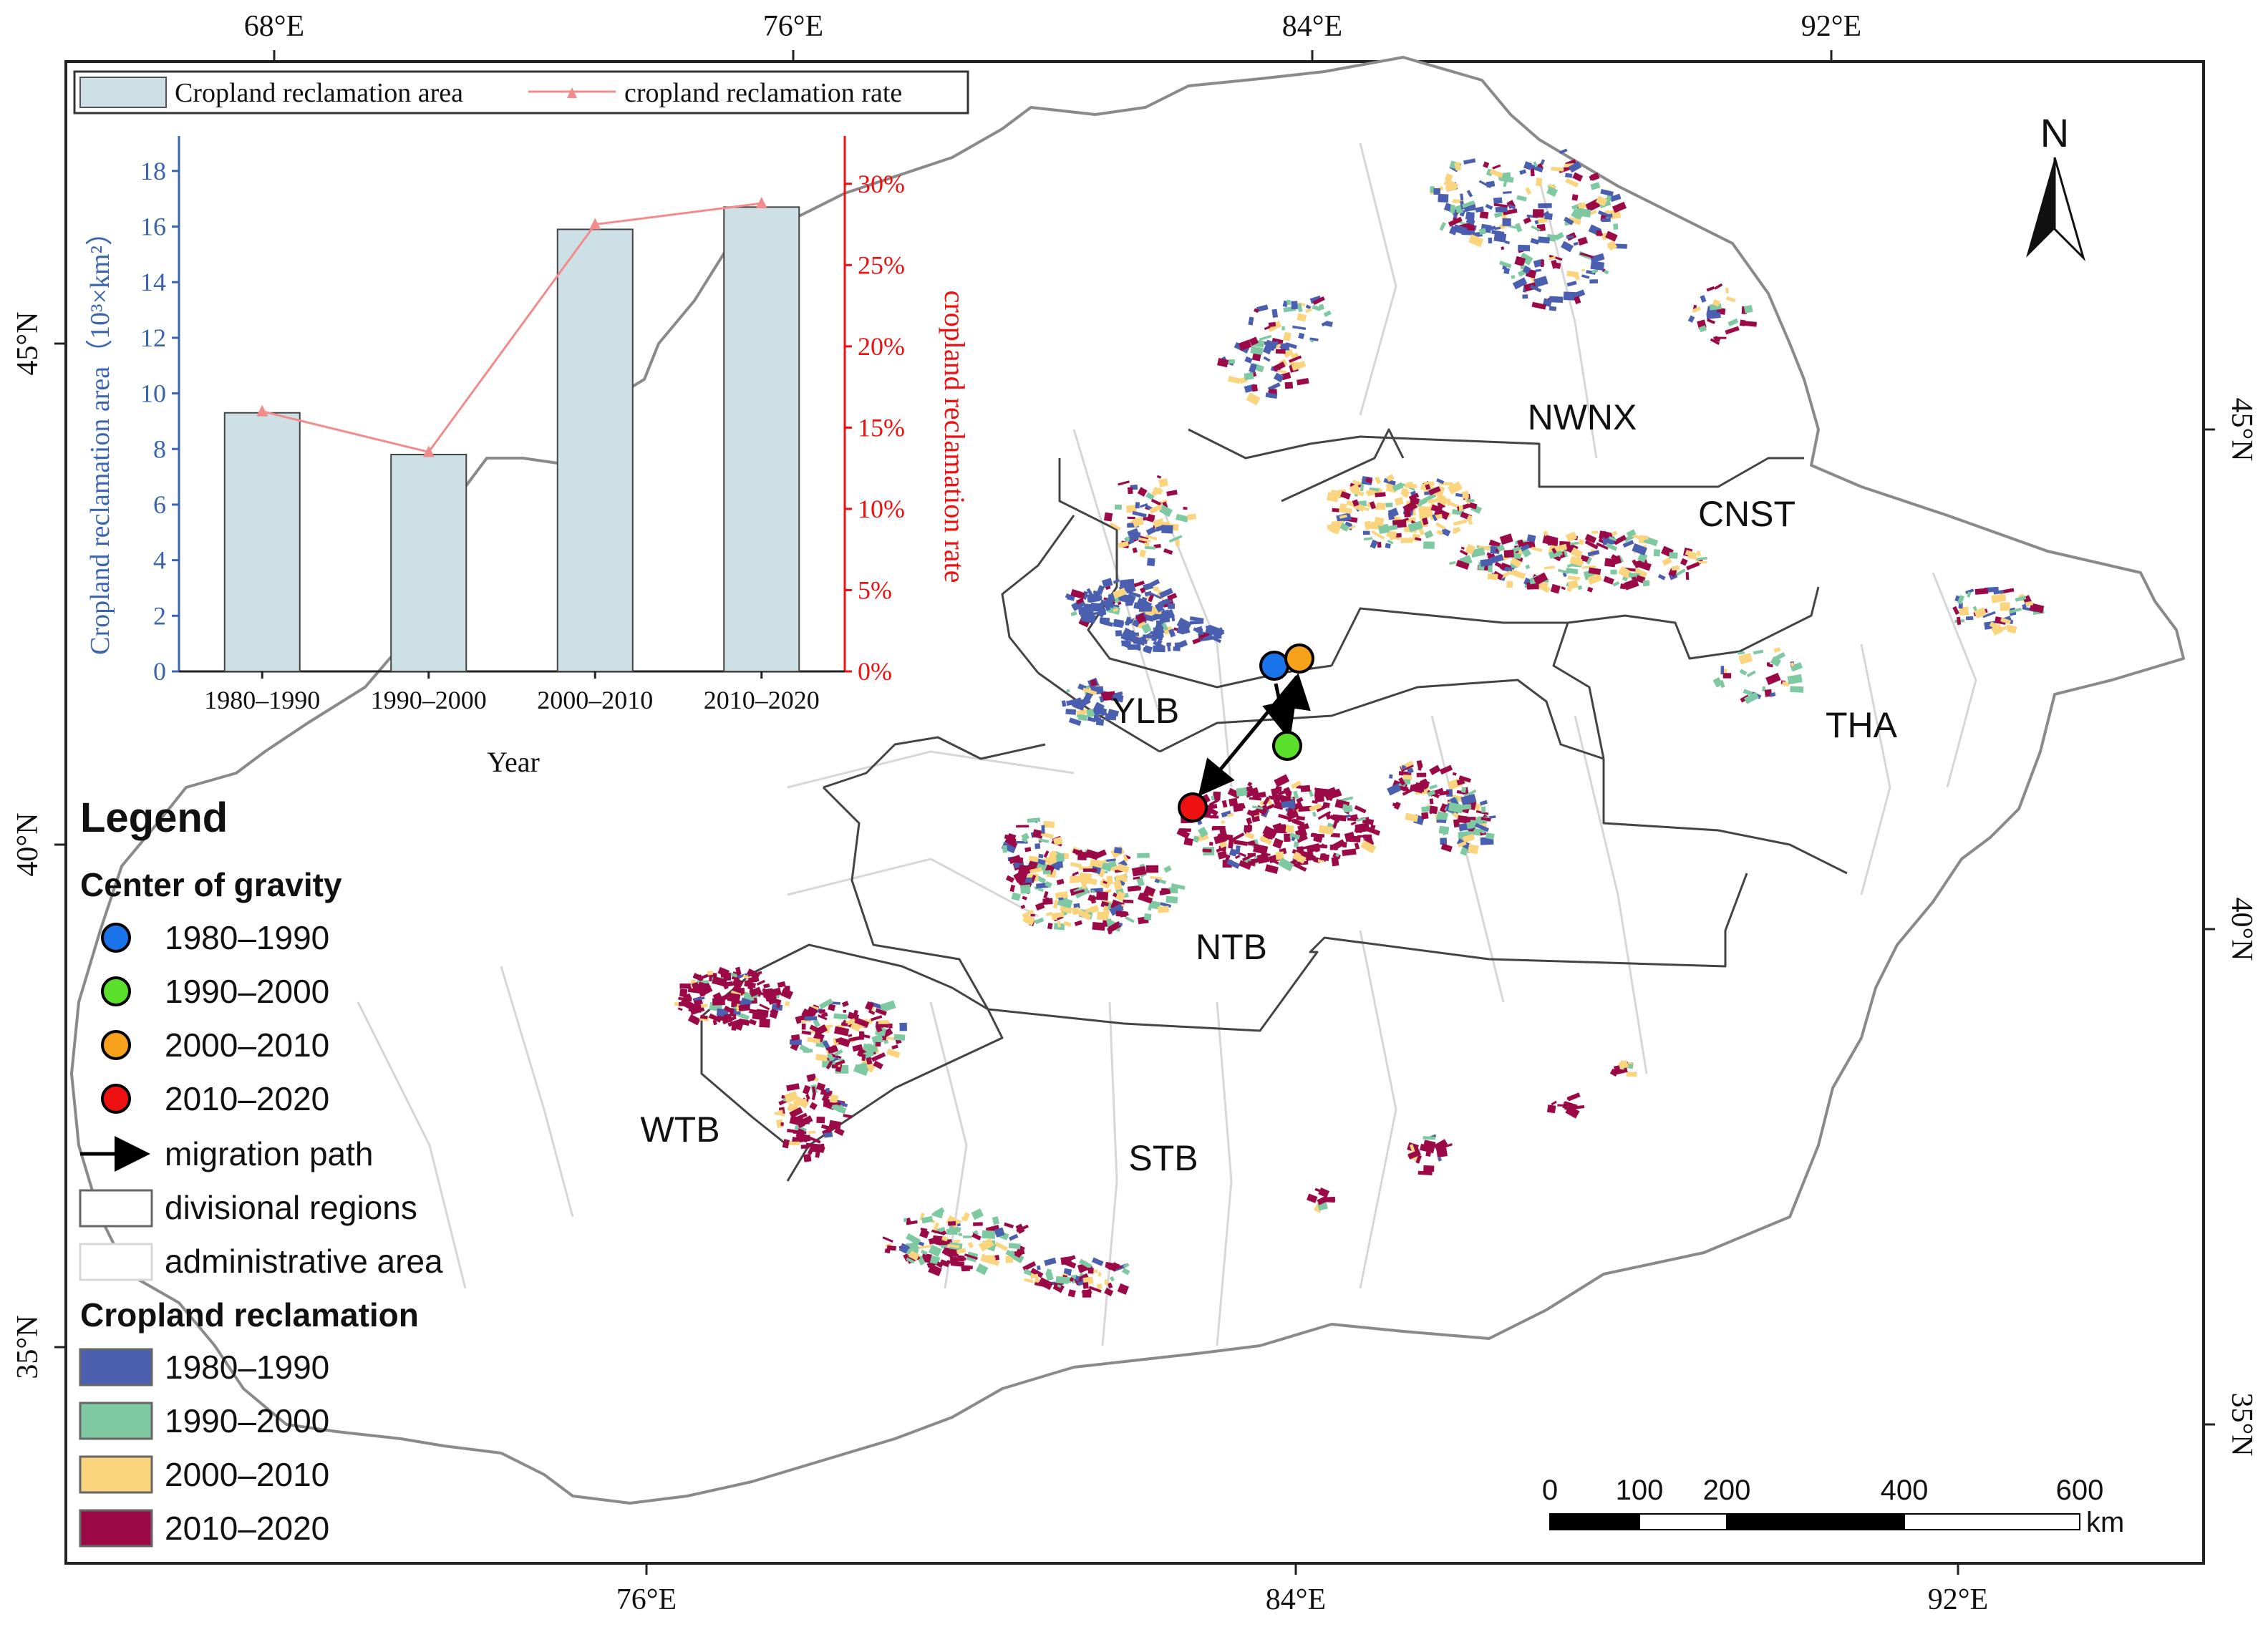 The image size is (2268, 1627). Describe the element at coordinates (2054, 132) in the screenshot. I see `north-arrow-label: N` at that location.